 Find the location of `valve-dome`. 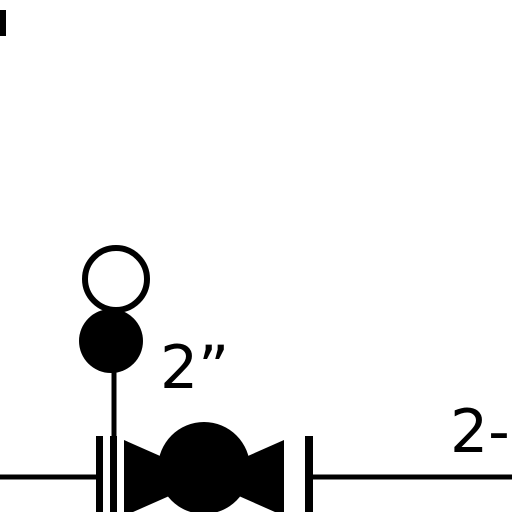

valve-dome is located at coordinates (204, 467).